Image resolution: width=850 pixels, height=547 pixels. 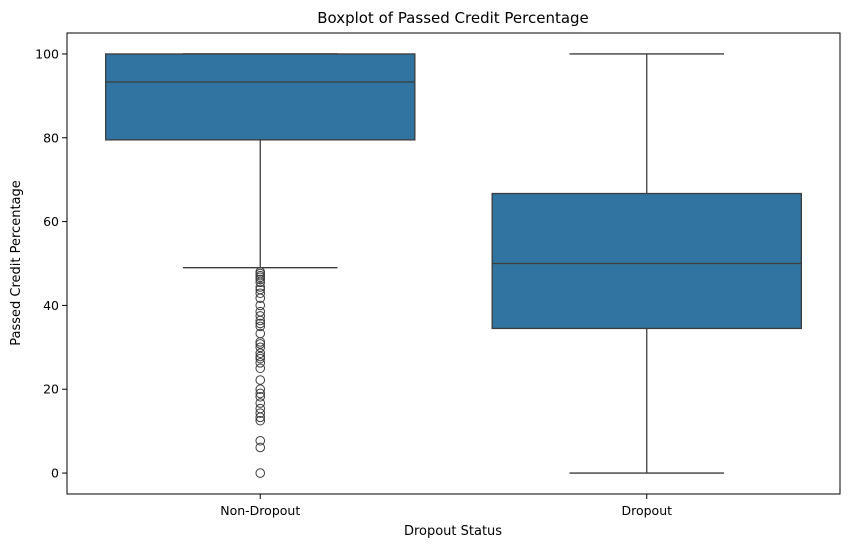 What do you see at coordinates (55, 473) in the screenshot?
I see `y-tick-label: 0` at bounding box center [55, 473].